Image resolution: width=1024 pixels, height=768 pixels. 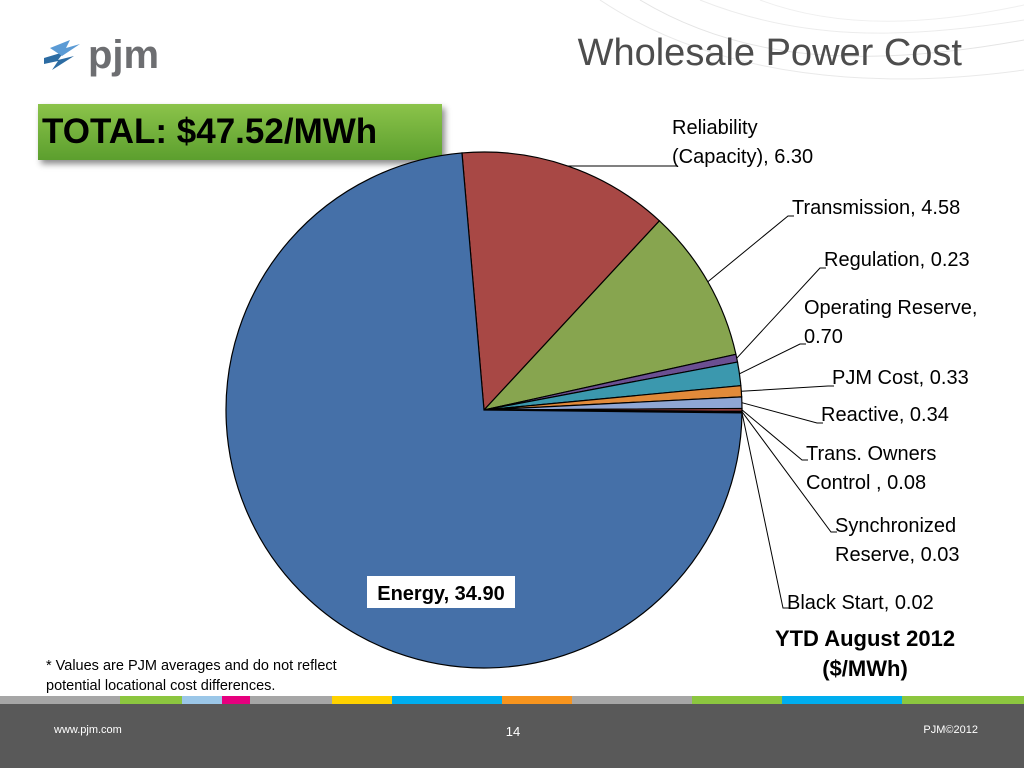 I want to click on data-label-transmission: Transmission, 4.58, so click(x=876, y=208).